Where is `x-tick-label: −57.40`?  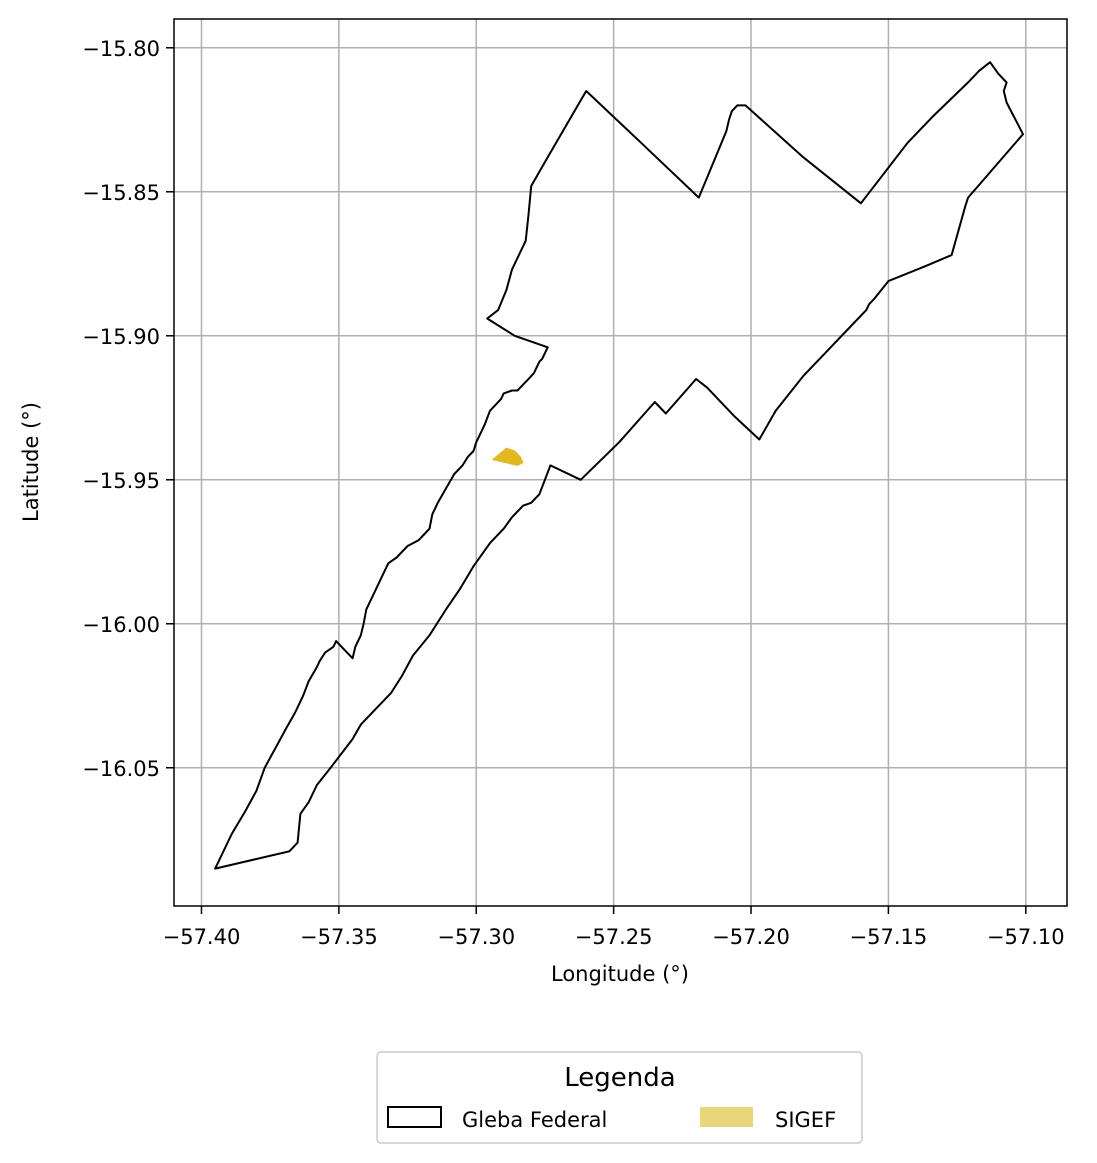 x-tick-label: −57.40 is located at coordinates (202, 937).